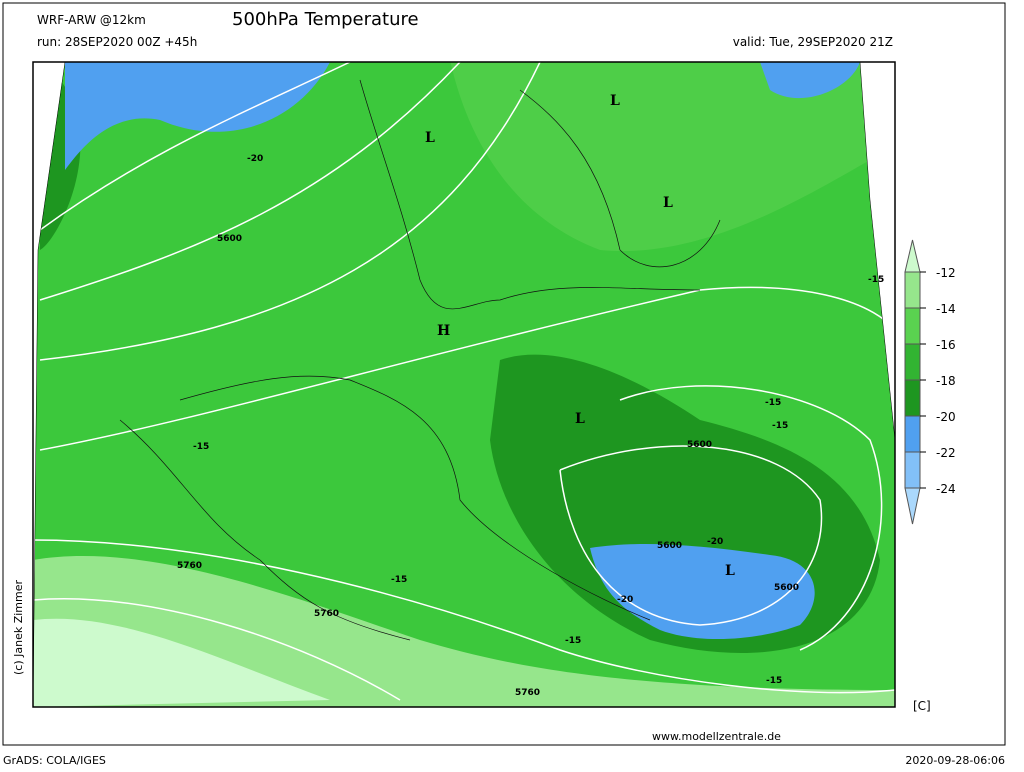 Image resolution: width=1024 pixels, height=772 pixels. I want to click on colorbar-tick-label: -20, so click(946, 417).